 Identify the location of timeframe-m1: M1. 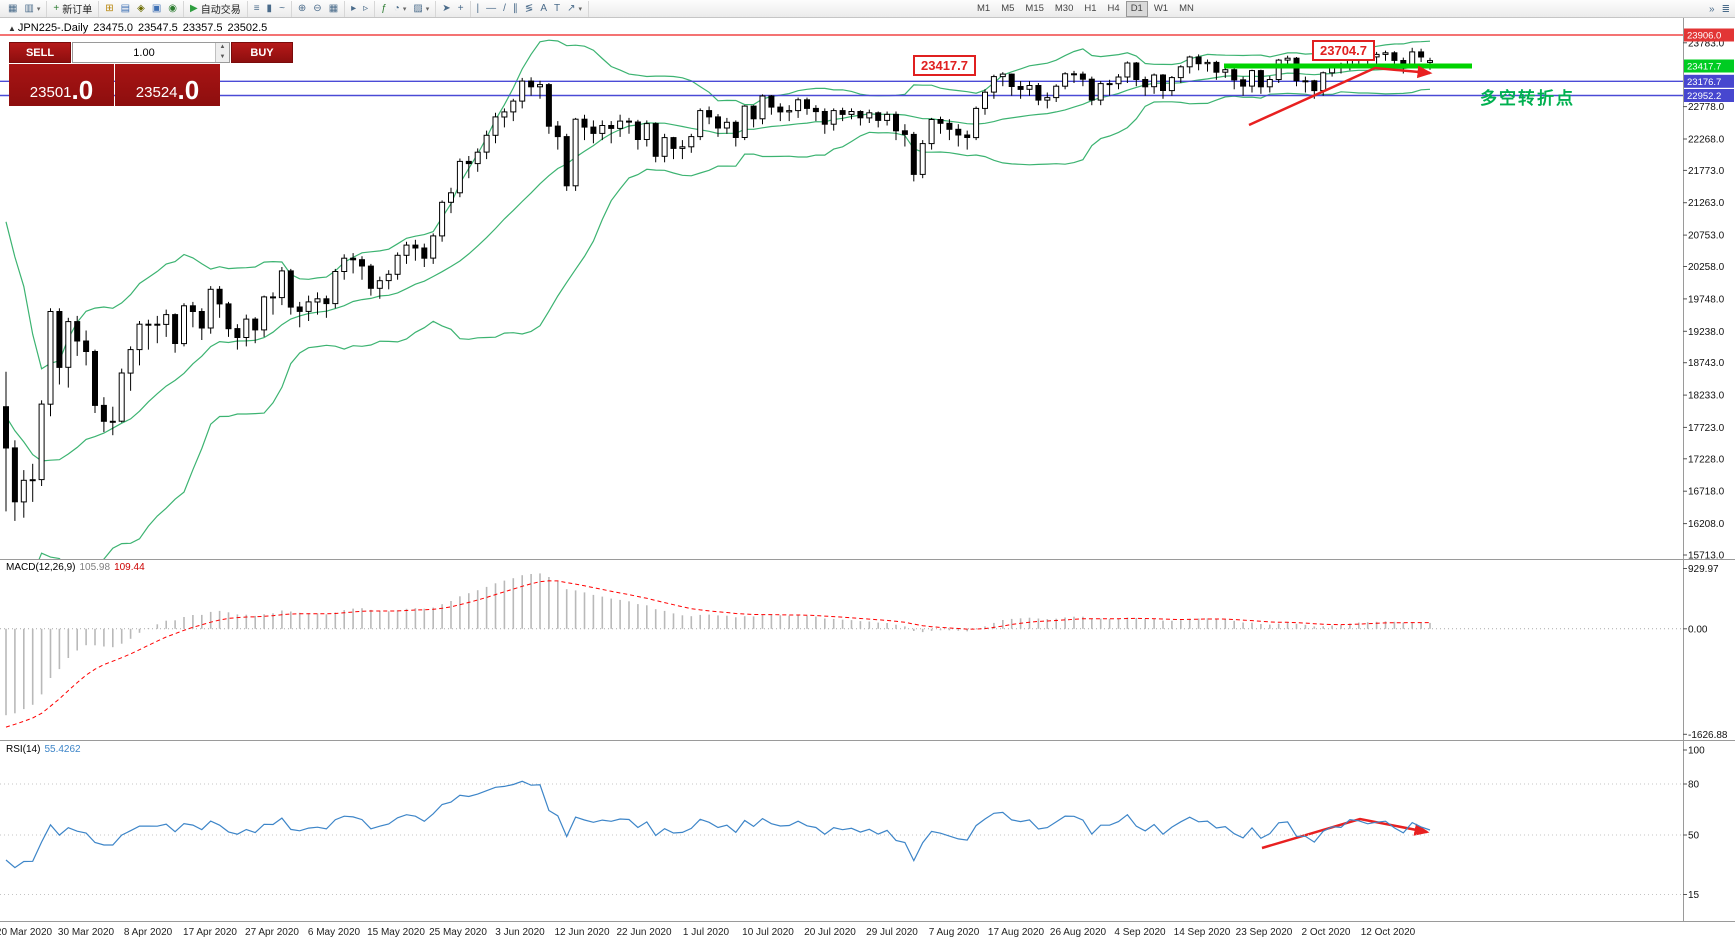
(984, 8).